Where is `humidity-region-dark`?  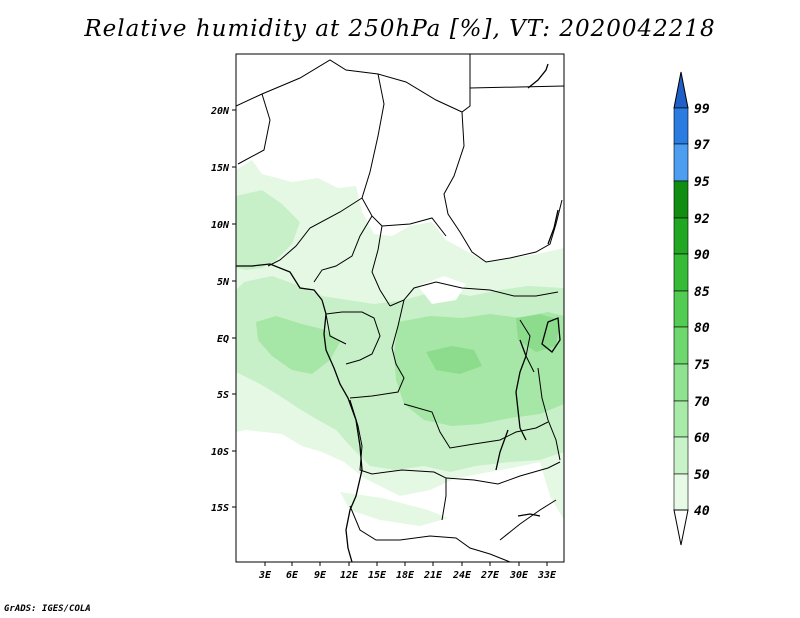 humidity-region-dark is located at coordinates (298, 345).